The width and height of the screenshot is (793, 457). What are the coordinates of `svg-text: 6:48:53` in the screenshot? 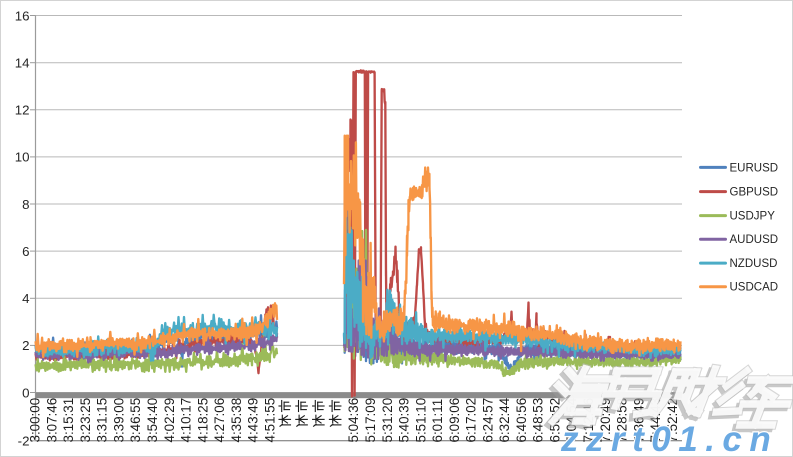 It's located at (538, 420).